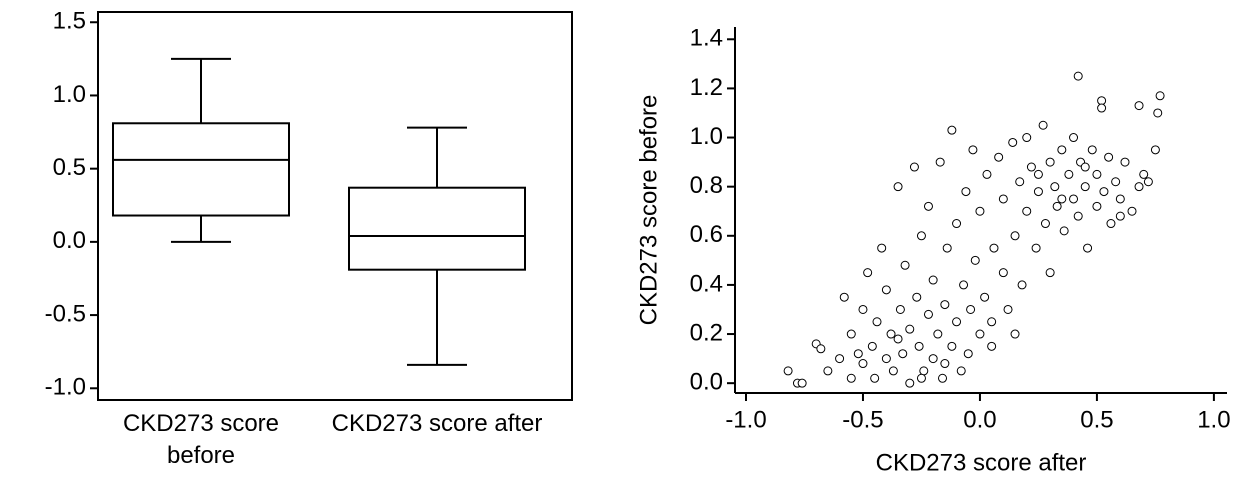  Describe the element at coordinates (437, 228) in the screenshot. I see `box` at that location.